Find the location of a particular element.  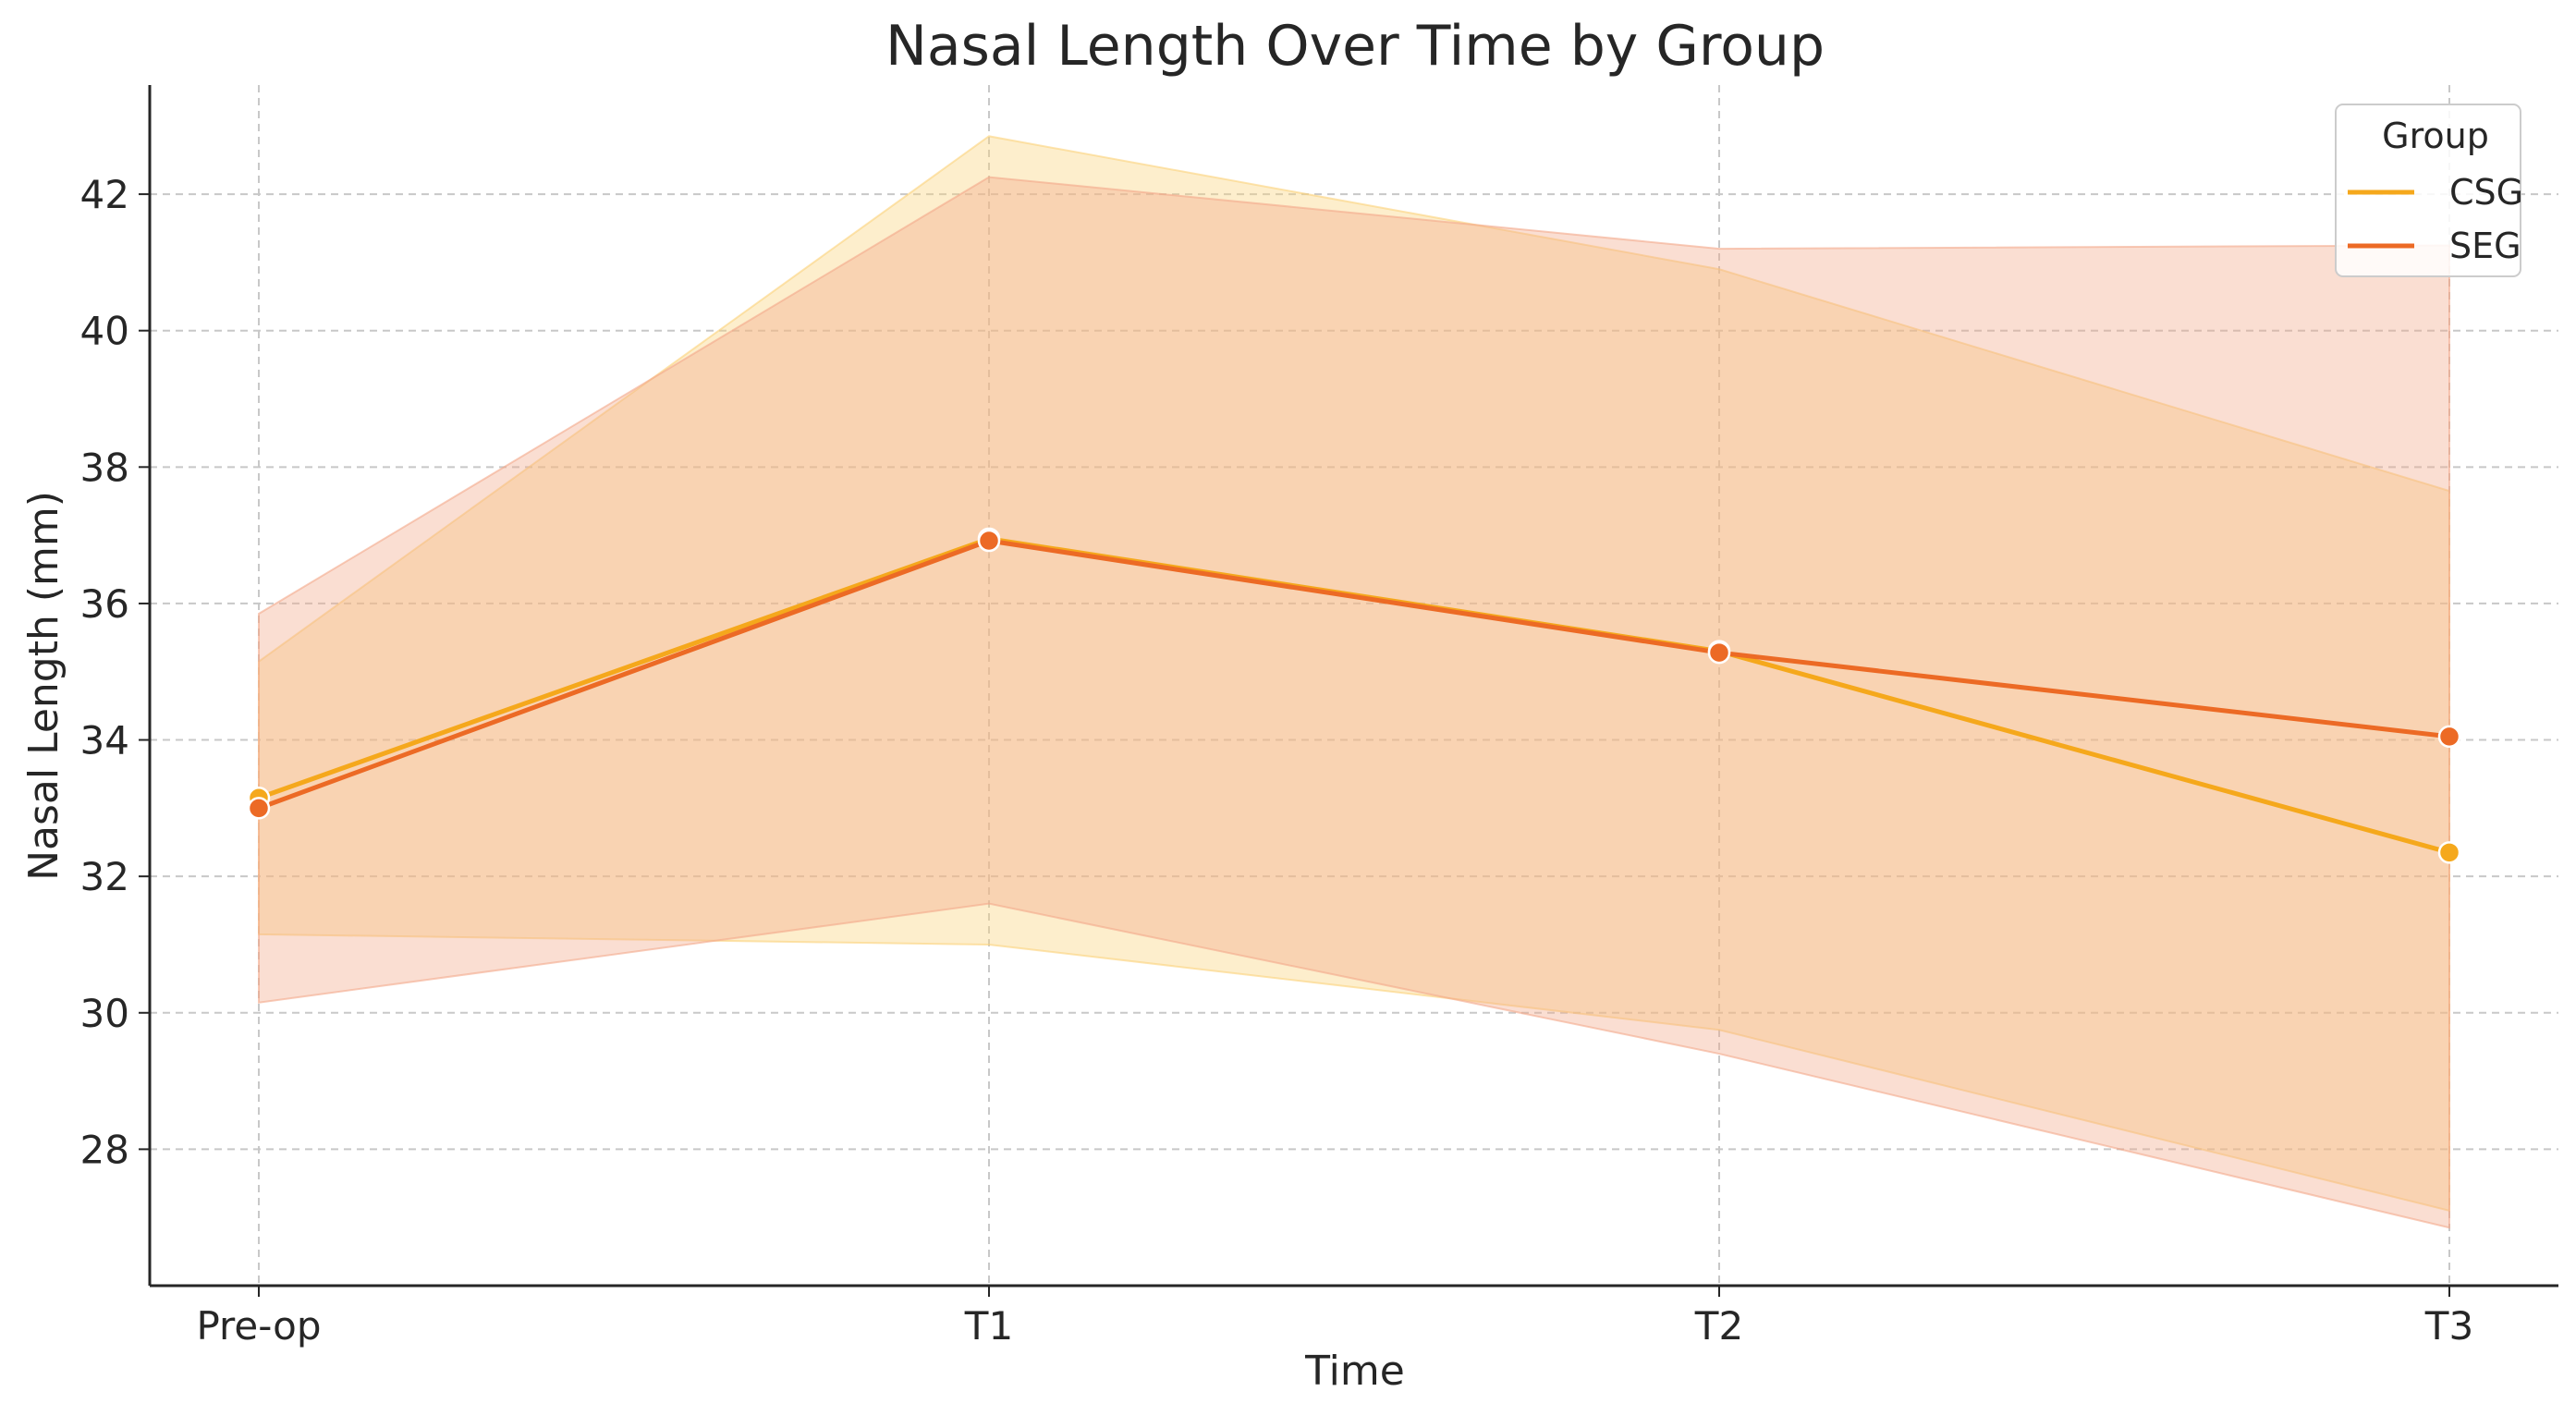

y-tick-label: 28 is located at coordinates (104, 1149).